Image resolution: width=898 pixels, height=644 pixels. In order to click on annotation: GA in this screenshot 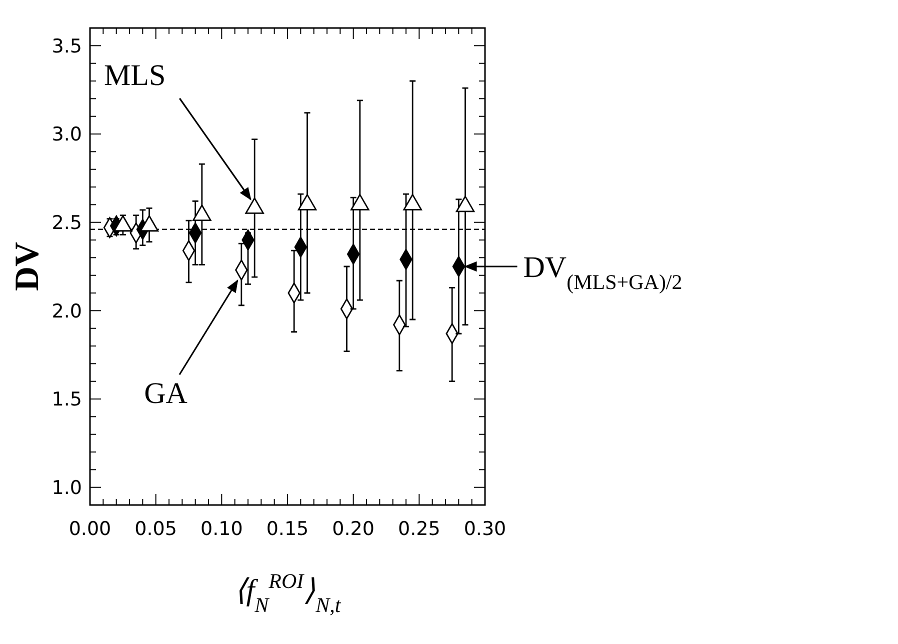, I will do `click(166, 393)`.